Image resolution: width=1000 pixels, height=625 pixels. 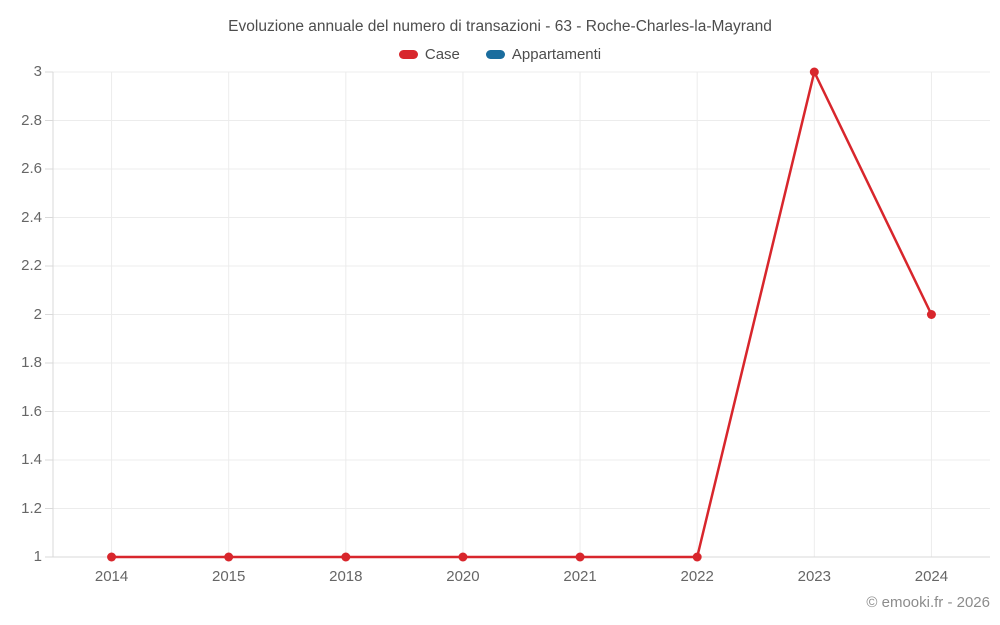 I want to click on y-axis-tick-label: 1, so click(x=37, y=556).